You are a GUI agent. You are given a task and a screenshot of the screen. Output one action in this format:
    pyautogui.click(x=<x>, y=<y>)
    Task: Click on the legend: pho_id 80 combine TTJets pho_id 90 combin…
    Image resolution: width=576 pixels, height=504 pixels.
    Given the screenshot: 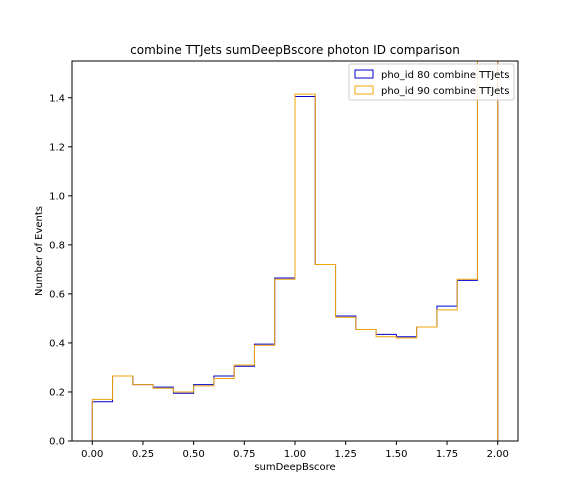 What is the action you would take?
    pyautogui.click(x=431, y=82)
    